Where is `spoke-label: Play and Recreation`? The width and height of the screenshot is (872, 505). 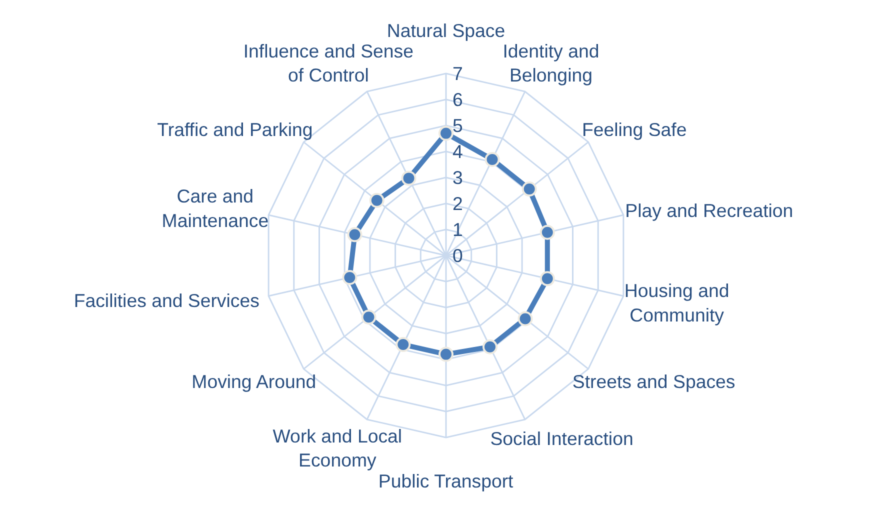
spoke-label: Play and Recreation is located at coordinates (709, 211).